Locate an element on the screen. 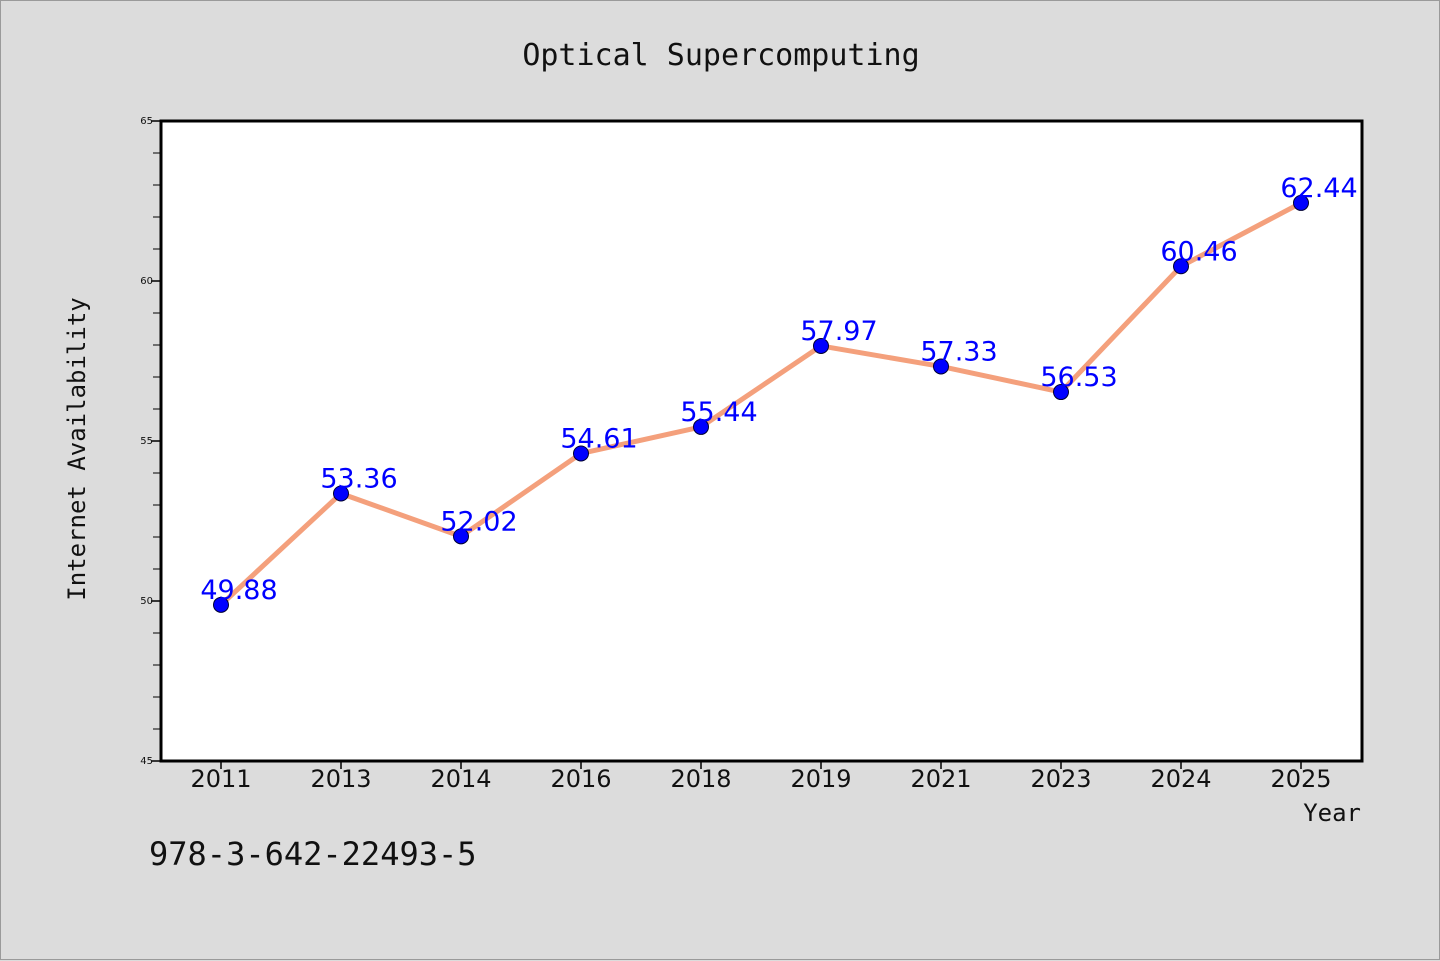  data-label: 57.97 is located at coordinates (838, 331).